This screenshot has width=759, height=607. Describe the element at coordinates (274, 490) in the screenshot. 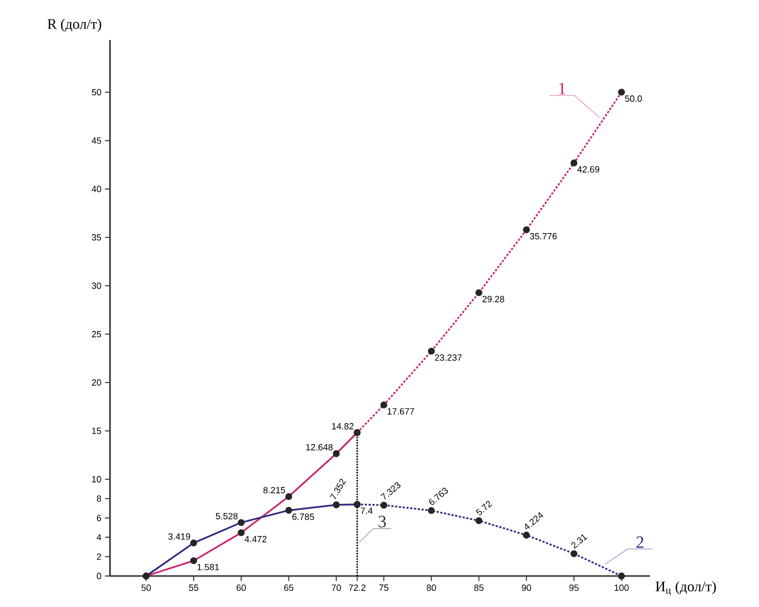

I see `data-label: 8.215` at that location.